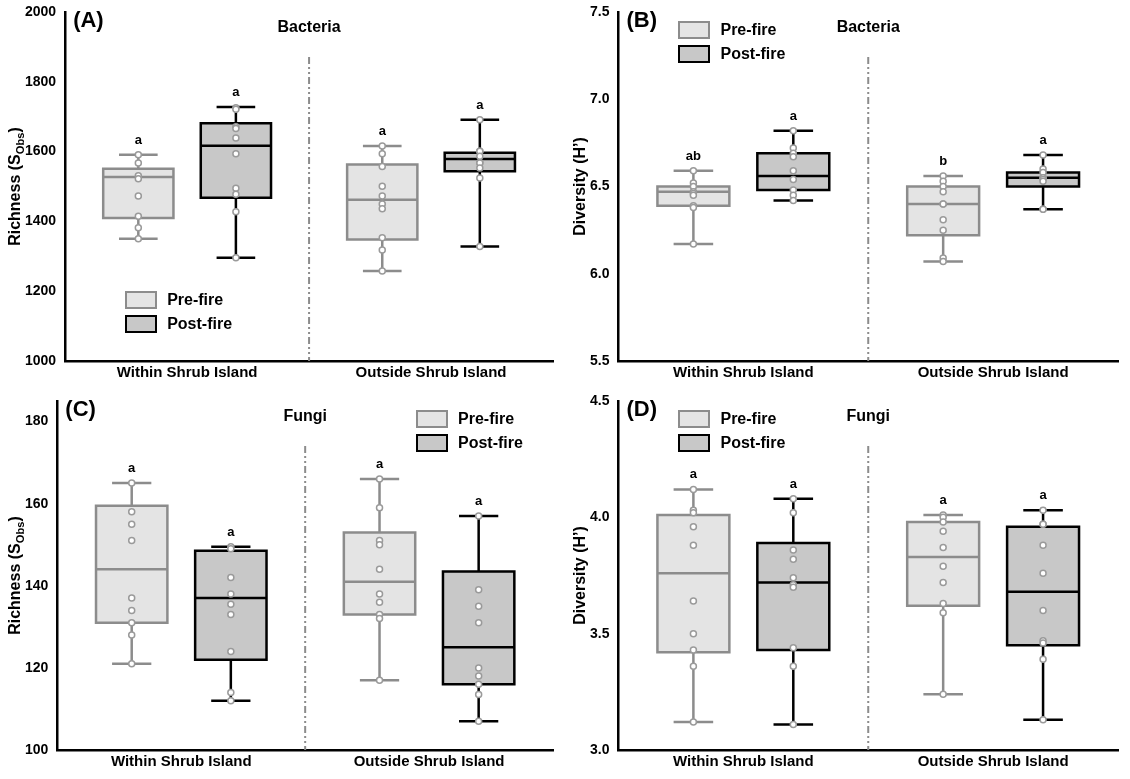 Image resolution: width=1130 pixels, height=779 pixels. I want to click on y-tick-label: 5.5, so click(599, 359).